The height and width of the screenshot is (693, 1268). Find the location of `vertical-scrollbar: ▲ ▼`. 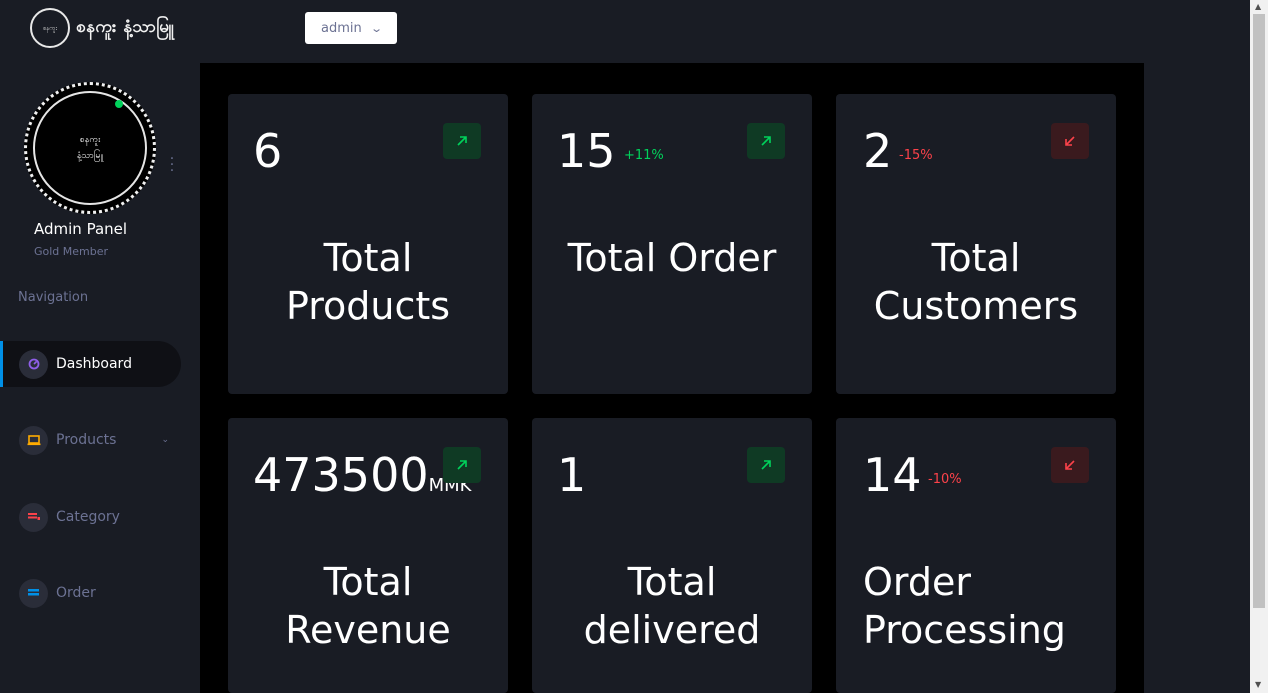

vertical-scrollbar: ▲ ▼ is located at coordinates (1259, 346).